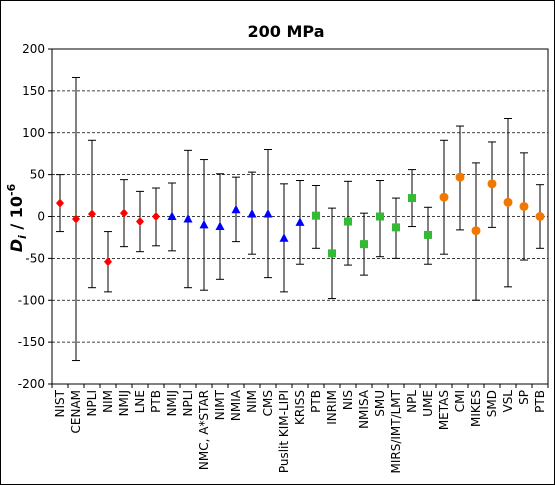  Describe the element at coordinates (508, 401) in the screenshot. I see `x-tick-label: VSL` at that location.